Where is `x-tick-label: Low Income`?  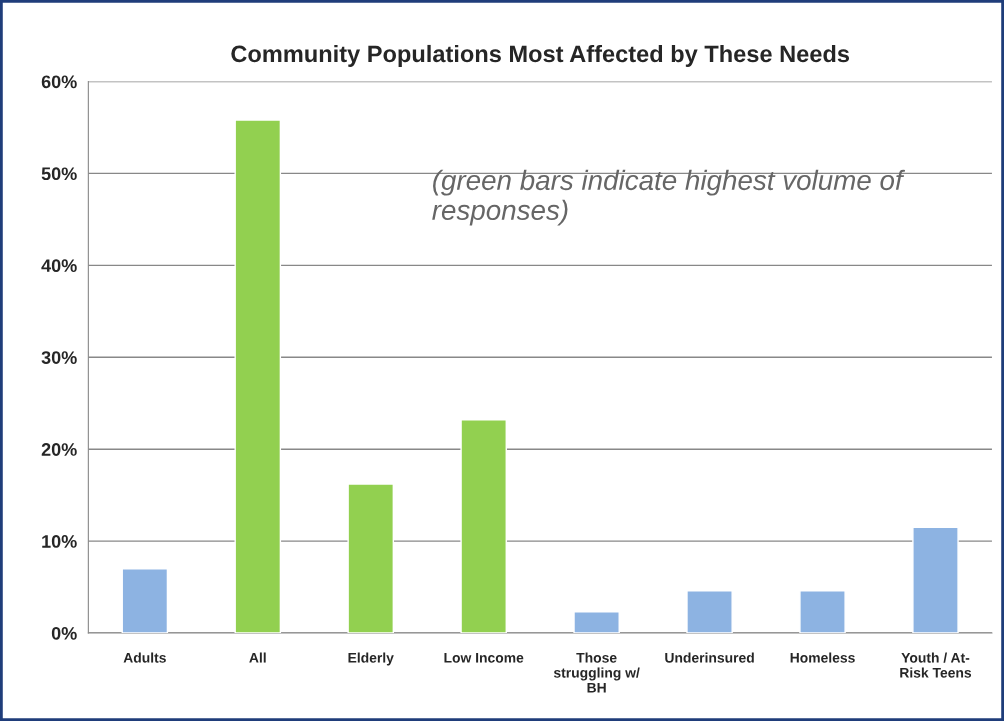
x-tick-label: Low Income is located at coordinates (484, 657).